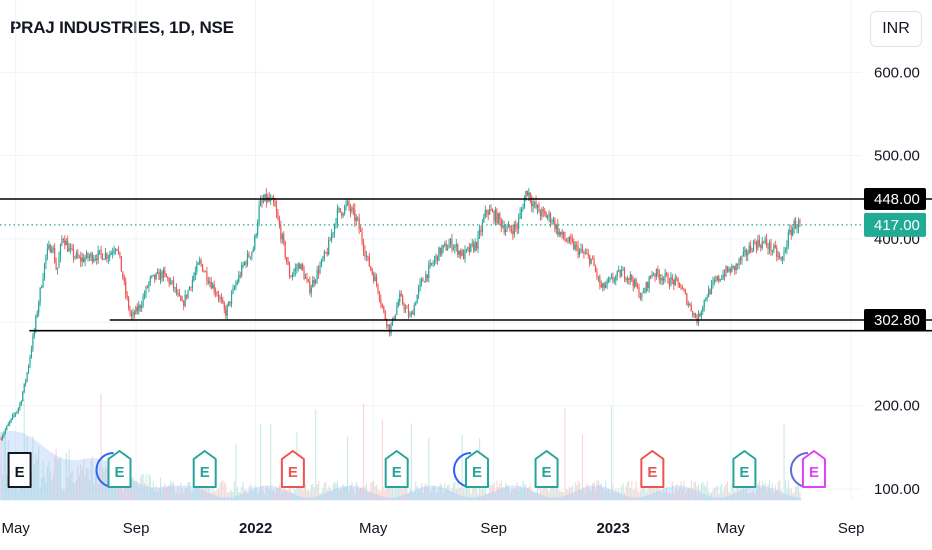  I want to click on currency-button: INR, so click(896, 29).